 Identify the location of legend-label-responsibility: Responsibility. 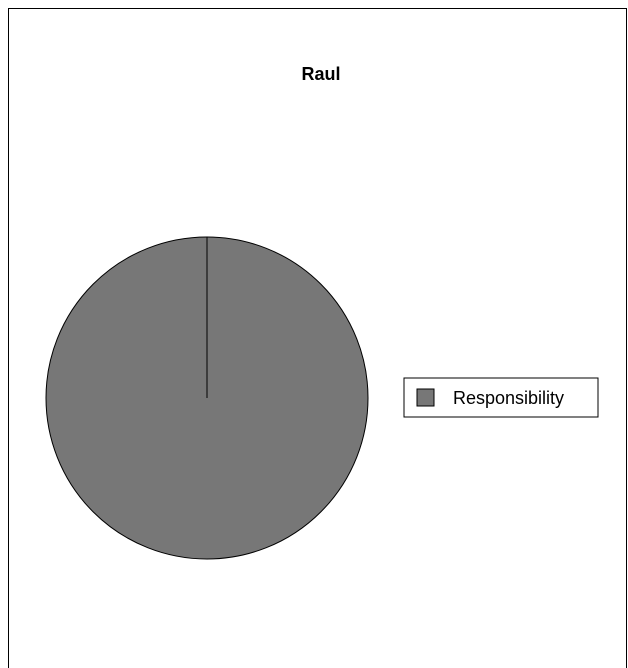
(508, 398).